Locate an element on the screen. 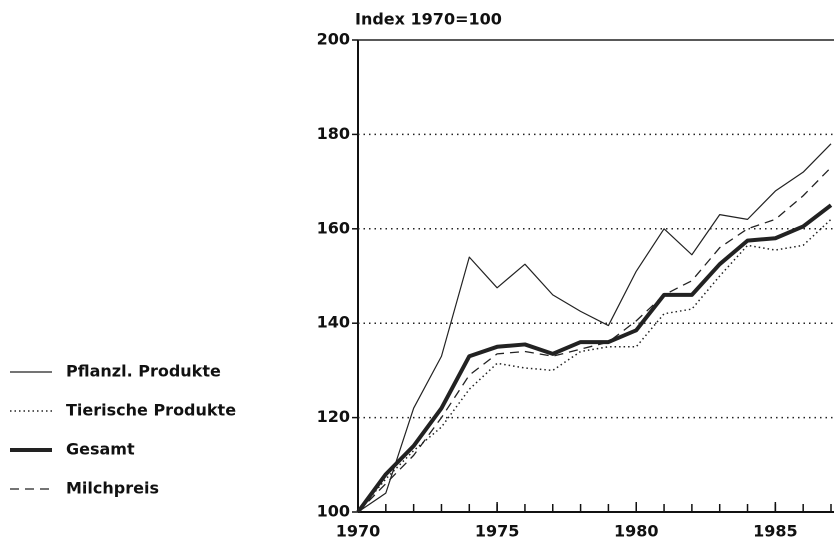 Image resolution: width=834 pixels, height=542 pixels. legend-label: Tierische Produkte is located at coordinates (151, 410).